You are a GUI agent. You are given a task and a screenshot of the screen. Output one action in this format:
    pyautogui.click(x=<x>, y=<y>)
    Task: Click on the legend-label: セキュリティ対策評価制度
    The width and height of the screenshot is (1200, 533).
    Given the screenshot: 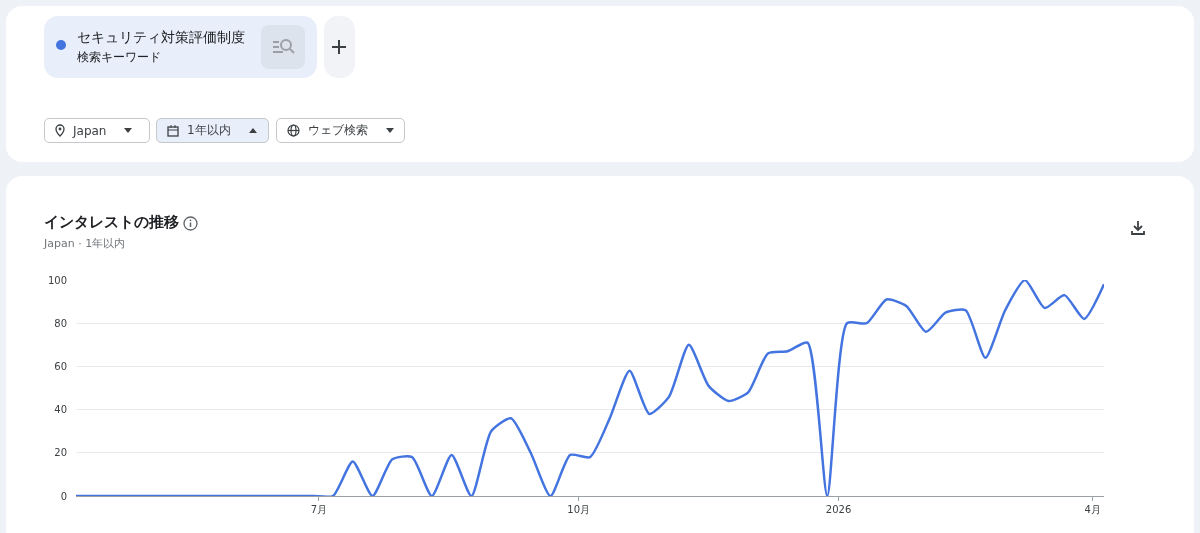 What is the action you would take?
    pyautogui.click(x=161, y=38)
    